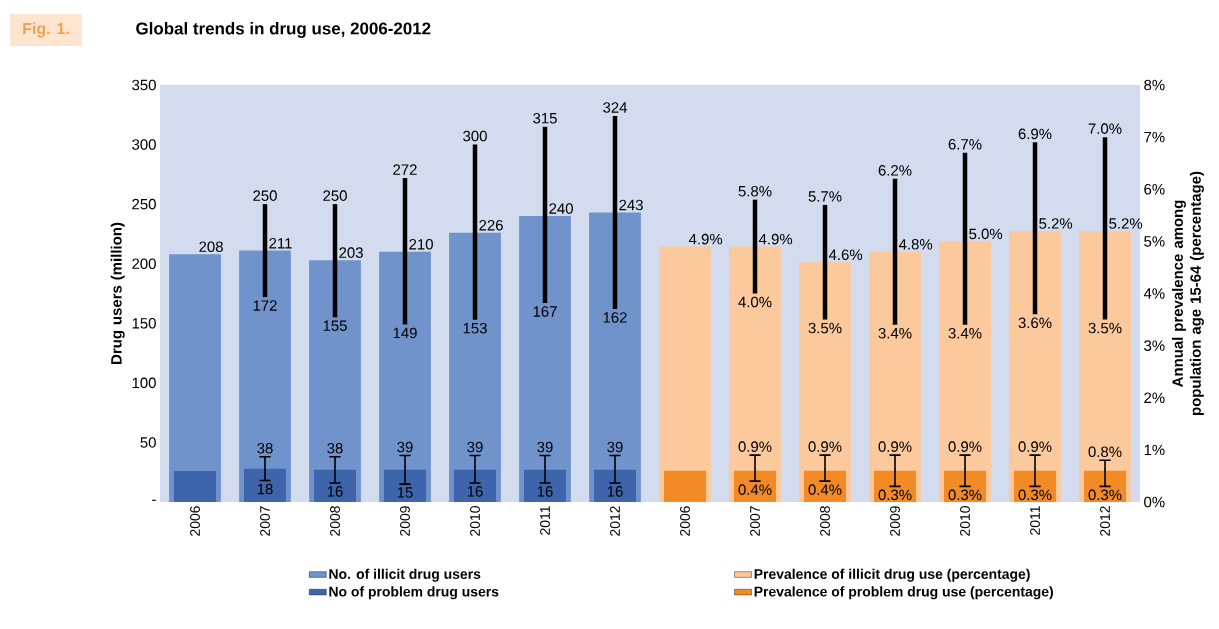 The width and height of the screenshot is (1219, 629). I want to click on data-label: 4.8%, so click(915, 244).